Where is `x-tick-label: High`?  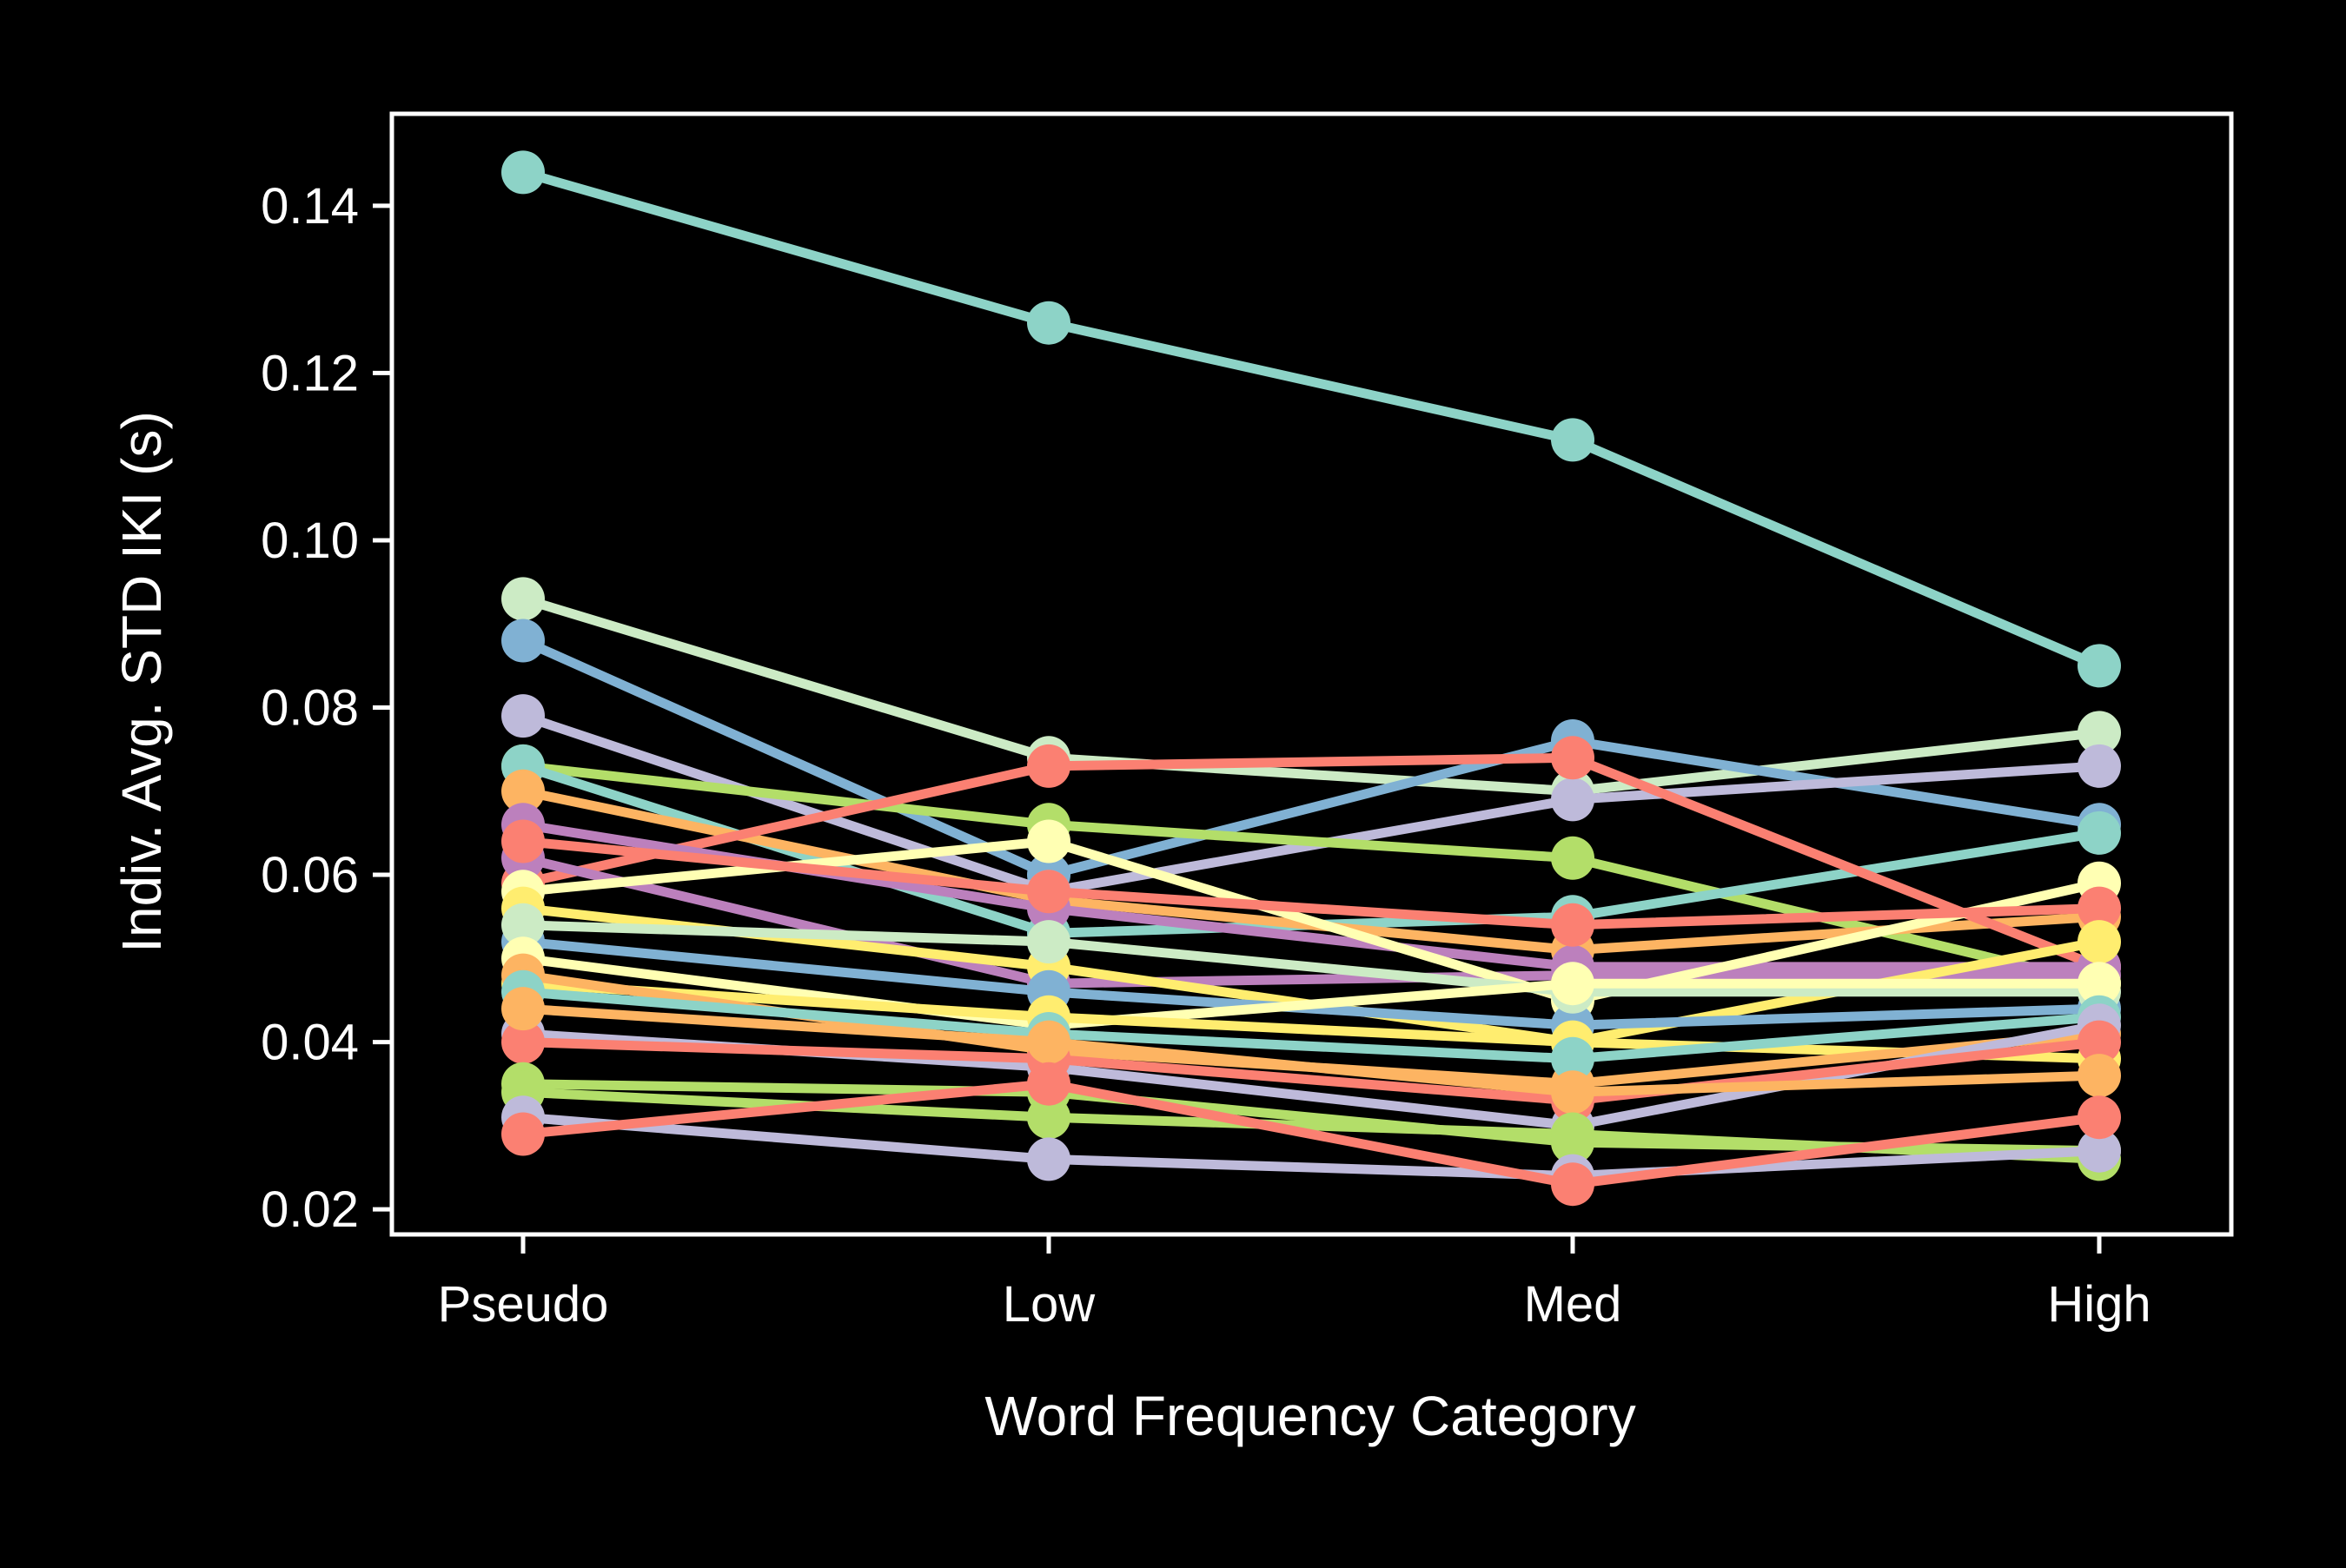 x-tick-label: High is located at coordinates (2098, 1304).